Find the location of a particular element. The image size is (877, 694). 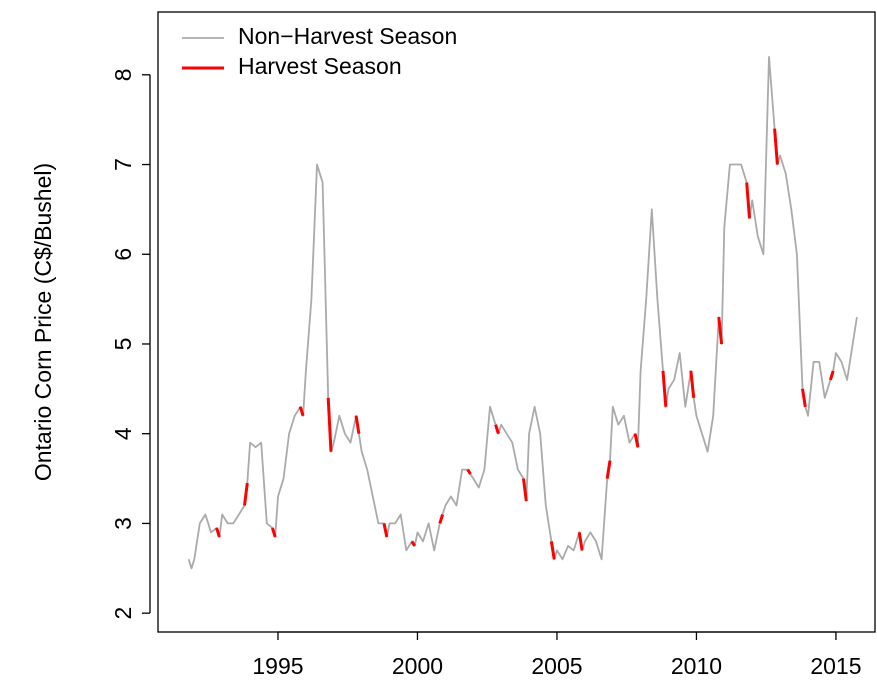

y-tick-label: 7 is located at coordinates (123, 164).